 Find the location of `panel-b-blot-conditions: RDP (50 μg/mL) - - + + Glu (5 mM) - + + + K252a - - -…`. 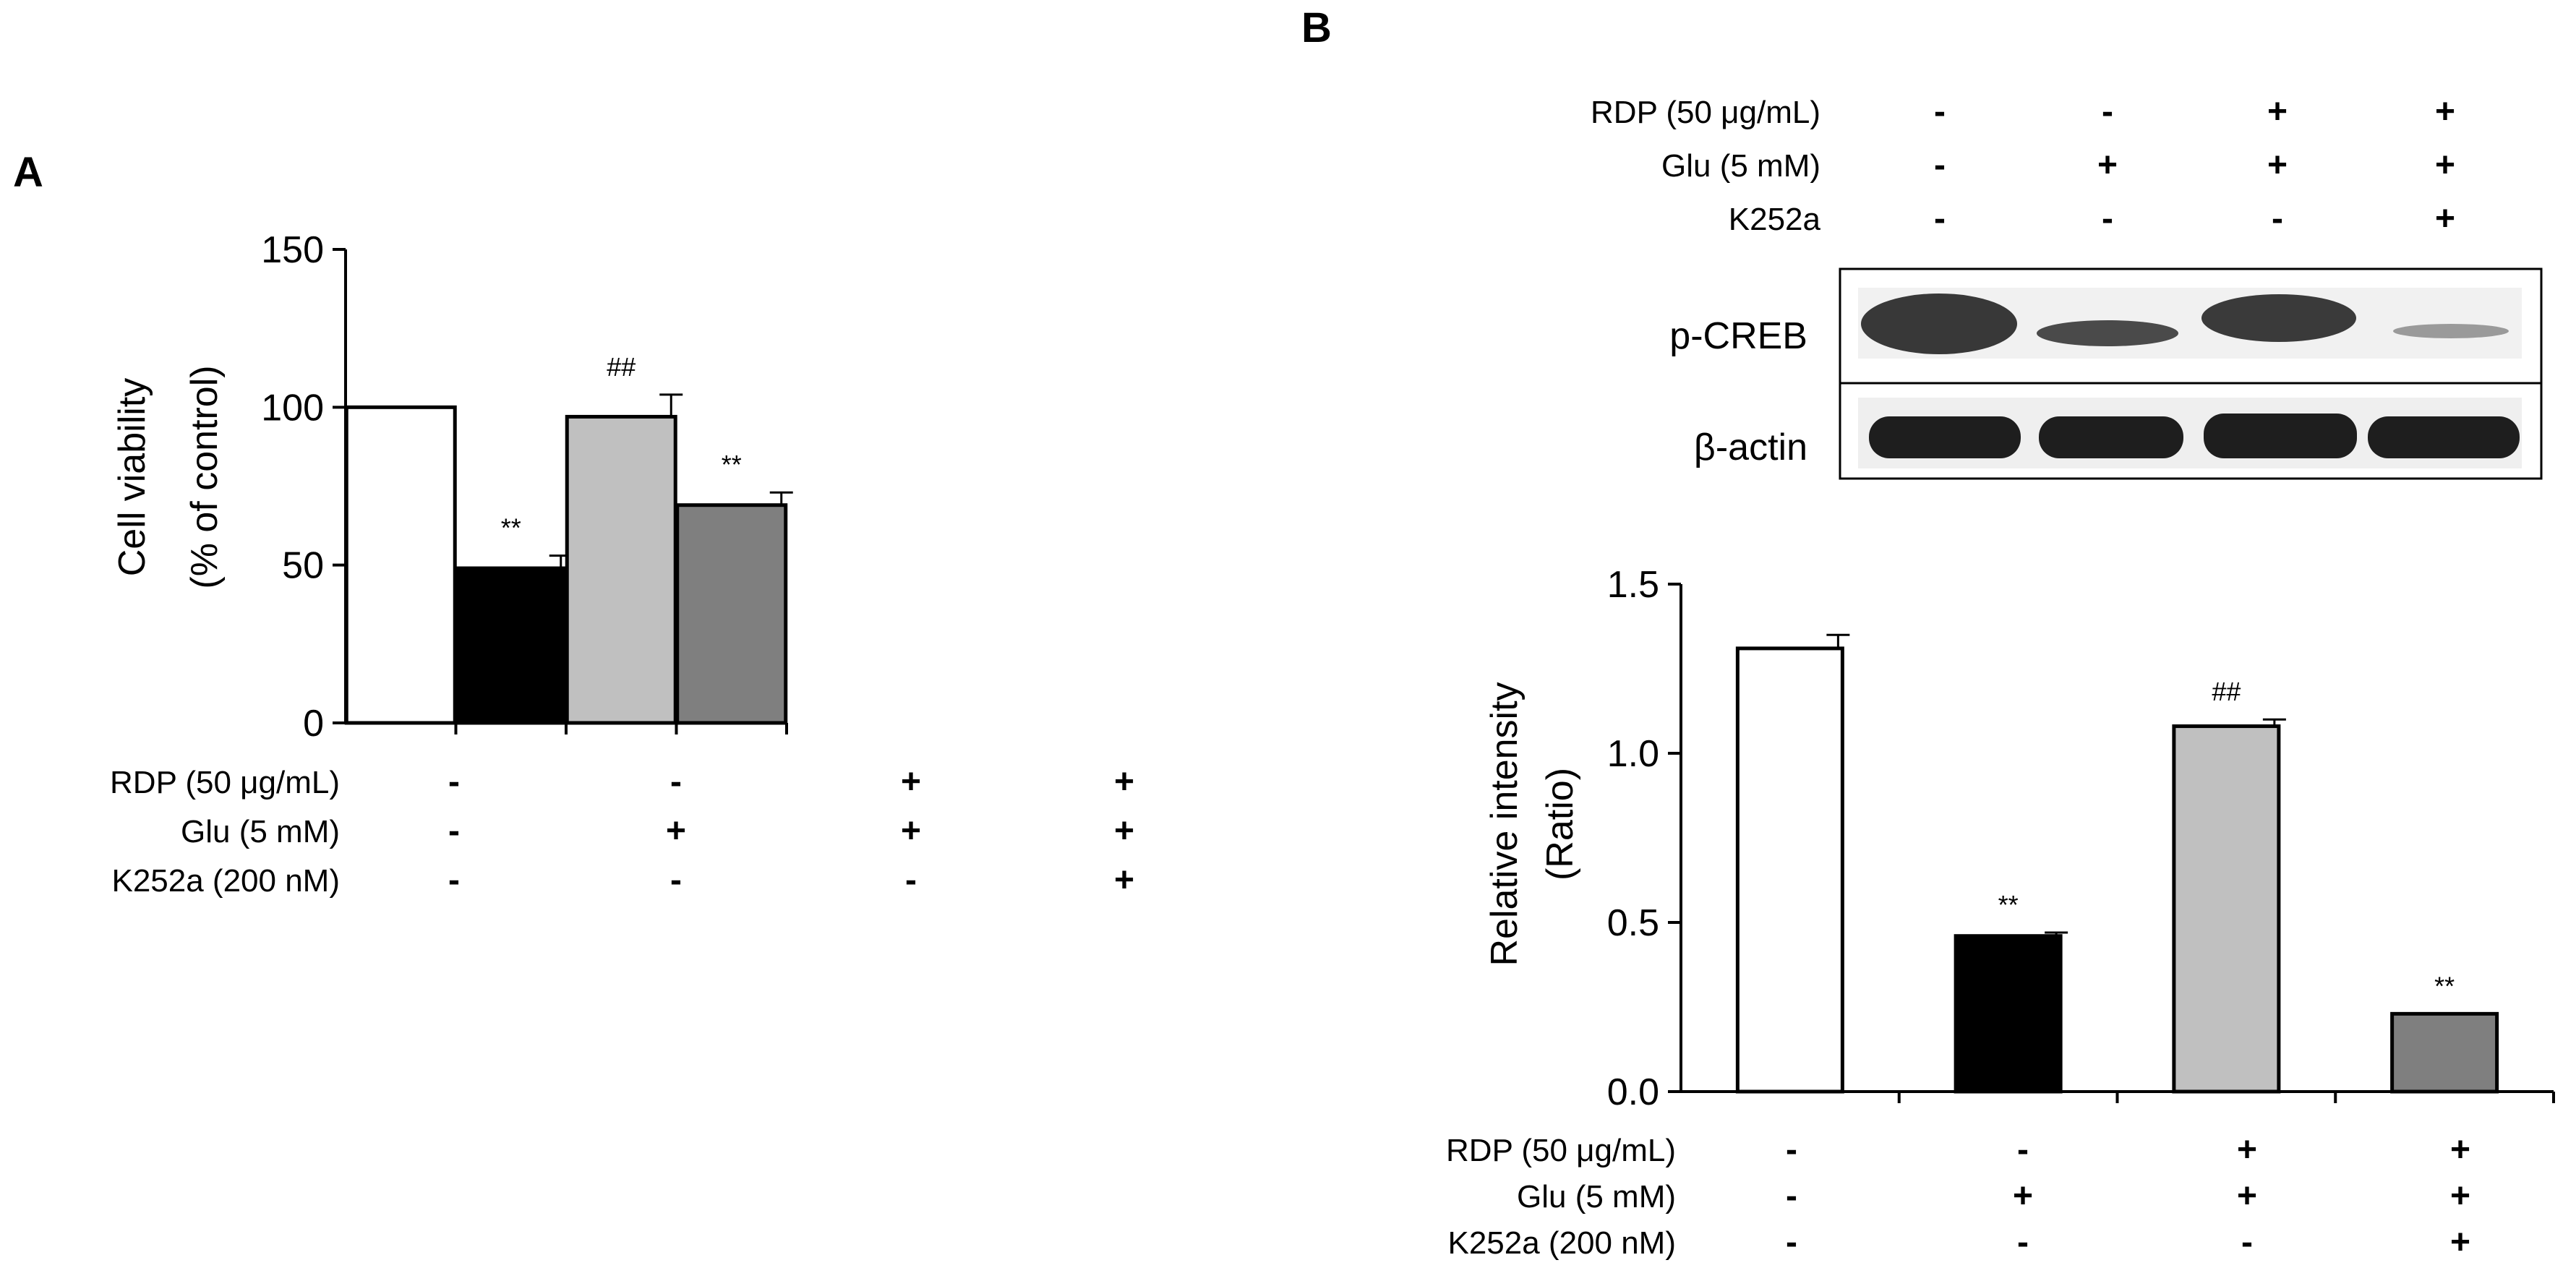

panel-b-blot-conditions: RDP (50 μg/mL) - - + + Glu (5 mM) - + + + K252a - - -… is located at coordinates (2023, 165).